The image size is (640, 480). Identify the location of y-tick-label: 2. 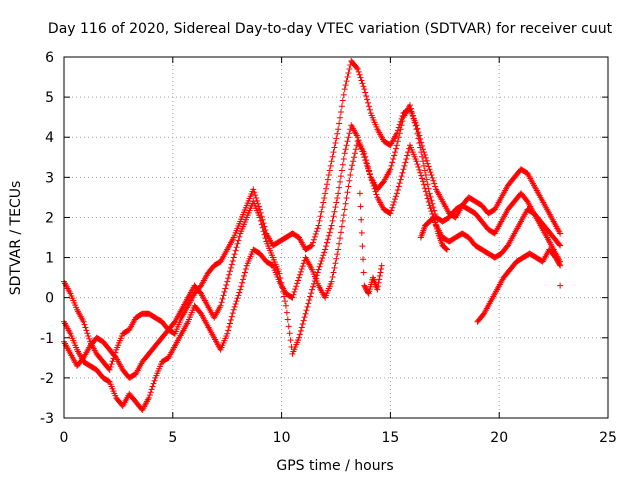
(49, 218).